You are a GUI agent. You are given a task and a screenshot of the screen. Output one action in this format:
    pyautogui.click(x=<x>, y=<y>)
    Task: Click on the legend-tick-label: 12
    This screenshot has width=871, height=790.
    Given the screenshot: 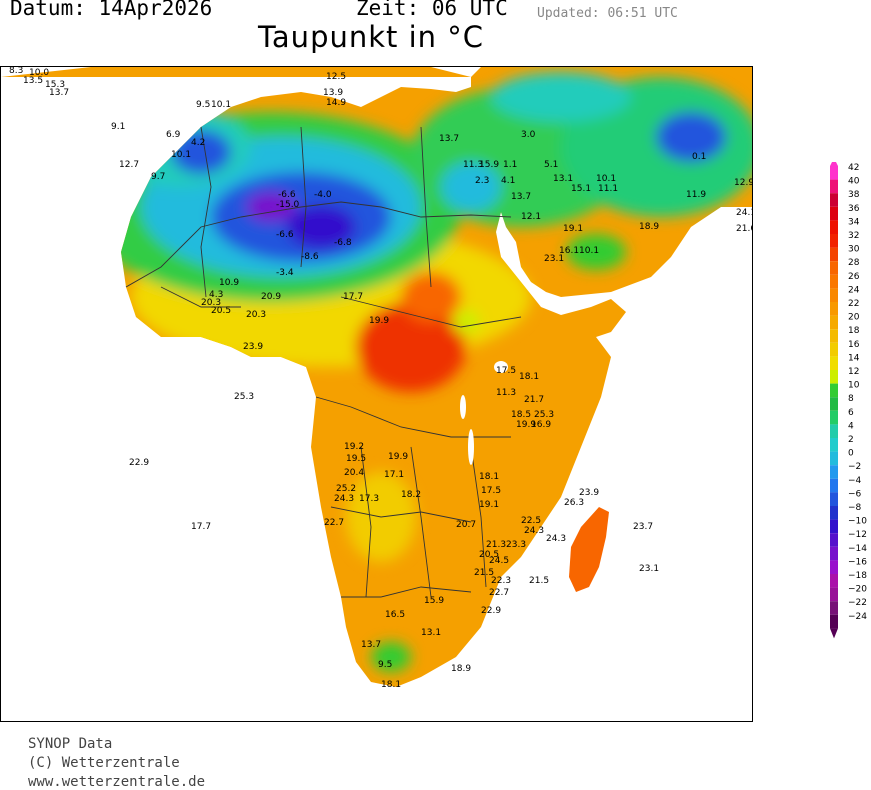 What is the action you would take?
    pyautogui.click(x=853, y=372)
    